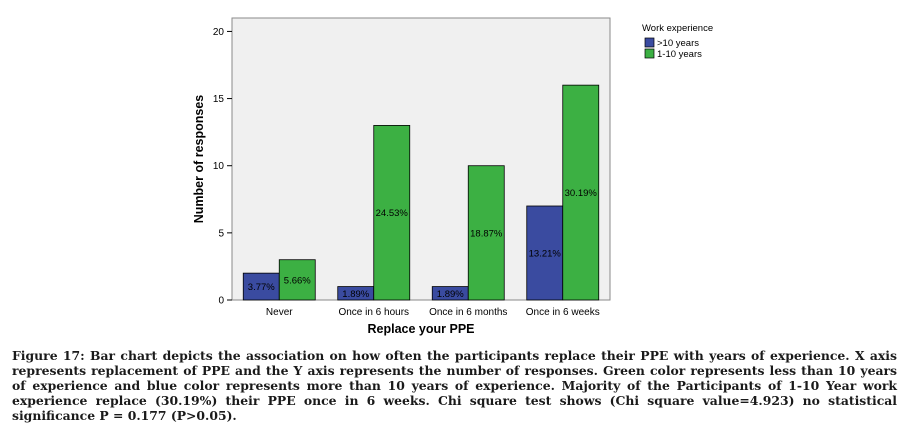 The height and width of the screenshot is (423, 907). I want to click on y-tick-label: 10, so click(219, 166).